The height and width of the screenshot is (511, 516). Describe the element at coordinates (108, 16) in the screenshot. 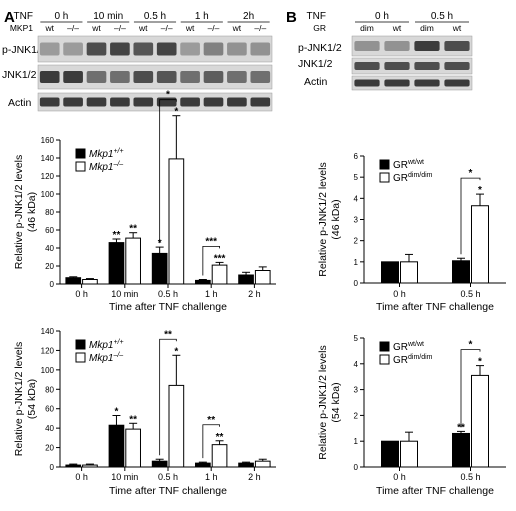

I see `blot-time-label: 10 min` at that location.